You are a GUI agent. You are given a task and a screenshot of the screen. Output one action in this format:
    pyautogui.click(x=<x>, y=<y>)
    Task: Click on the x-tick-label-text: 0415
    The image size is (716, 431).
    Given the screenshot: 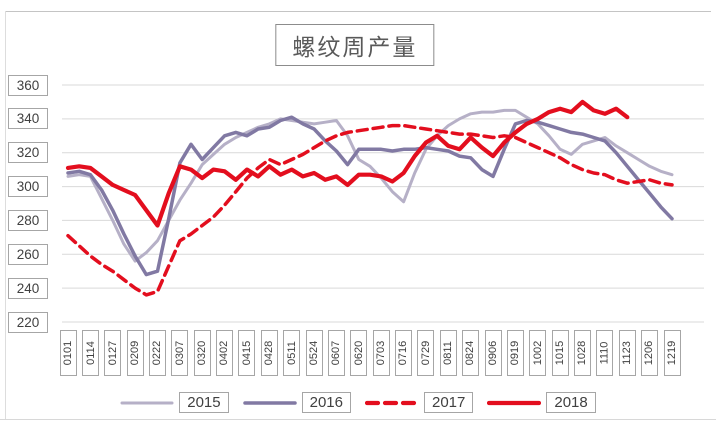 What is the action you would take?
    pyautogui.click(x=246, y=353)
    